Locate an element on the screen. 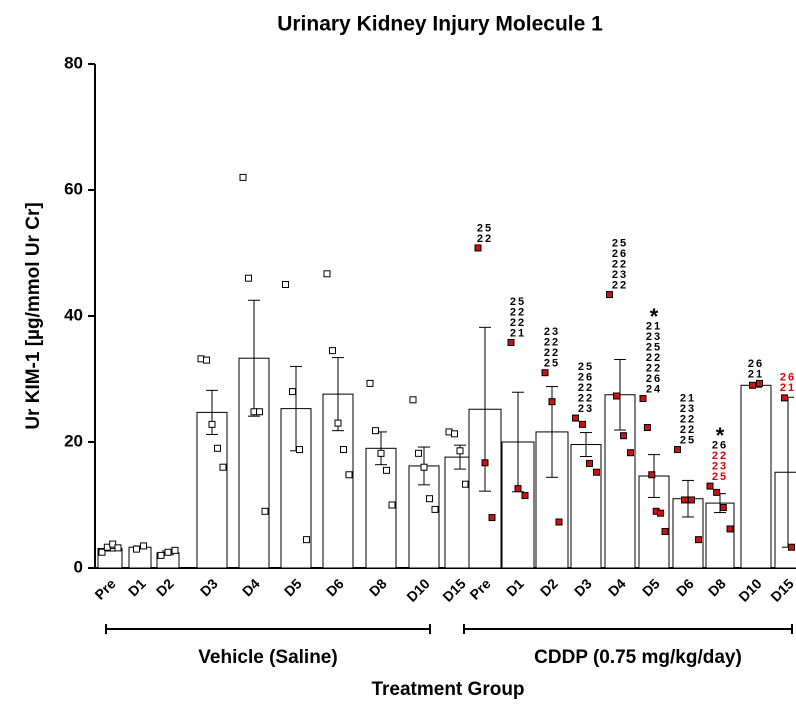 This screenshot has width=796, height=714. y-axis-label: Ur KIM-1 [µg/mmol Ur Cr] is located at coordinates (33, 315).